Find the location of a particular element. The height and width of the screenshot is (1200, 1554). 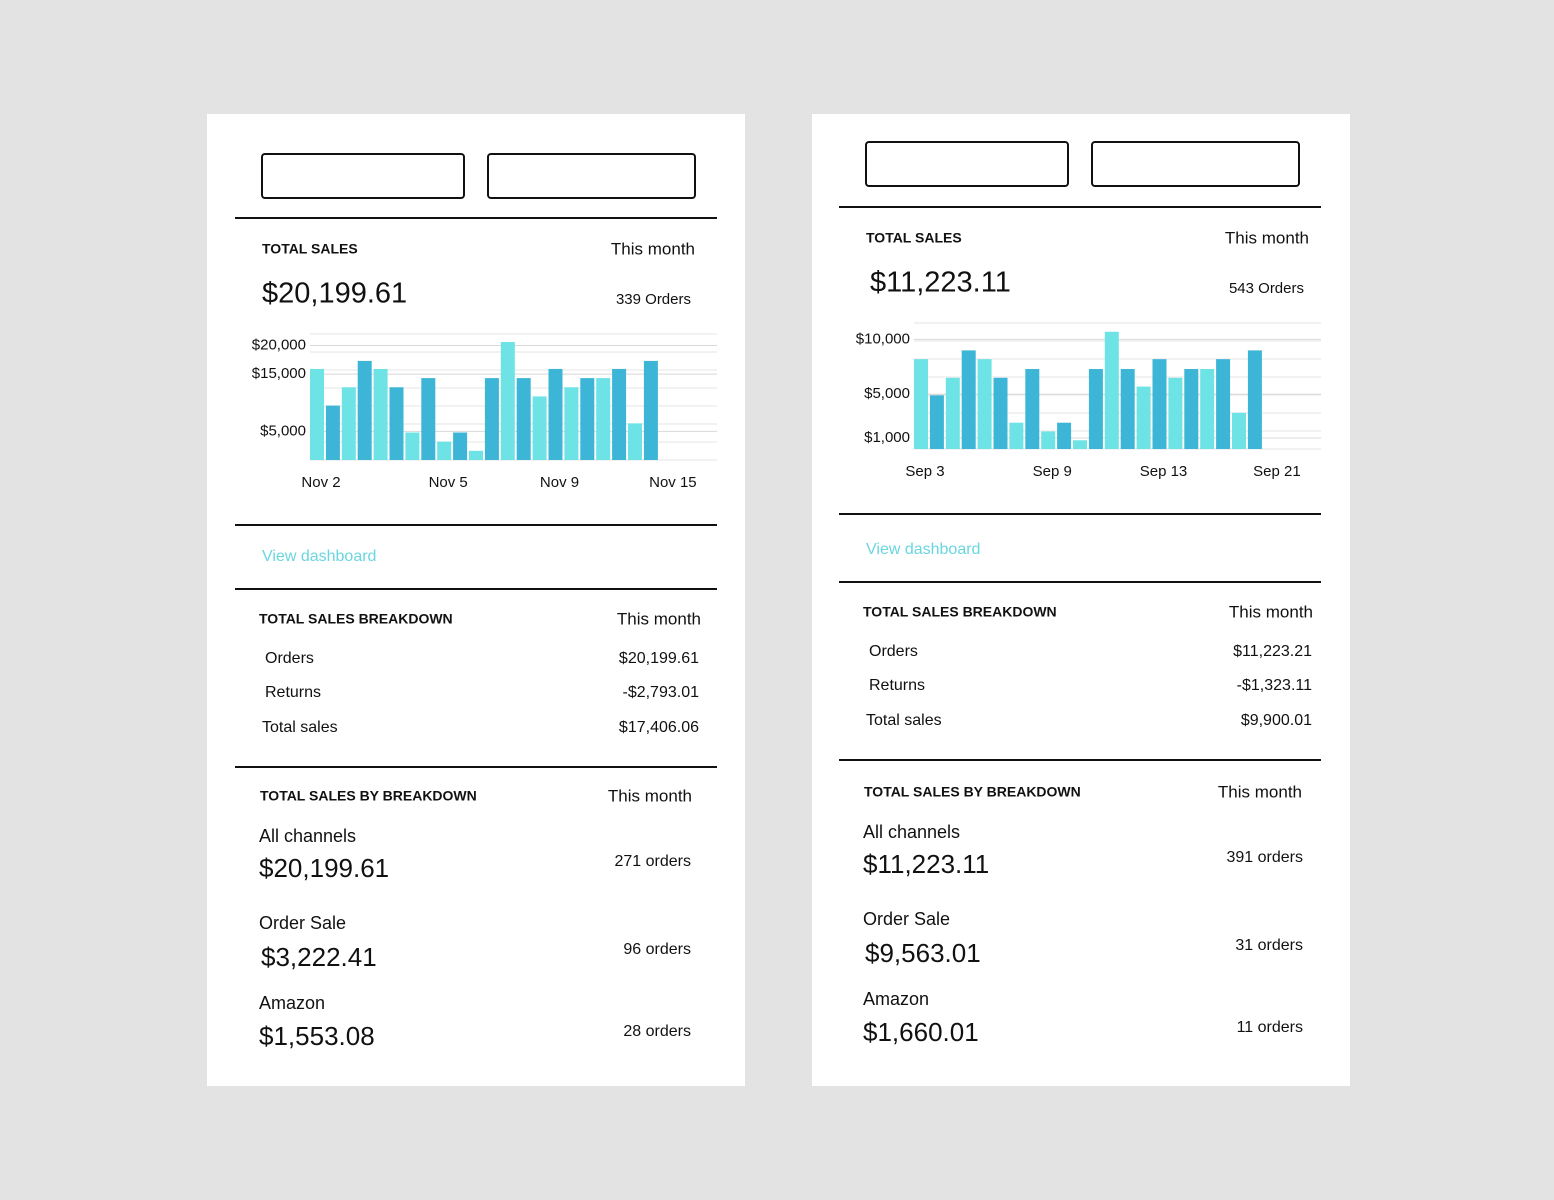

breakdown-value: $9,900.01 is located at coordinates (1276, 720).